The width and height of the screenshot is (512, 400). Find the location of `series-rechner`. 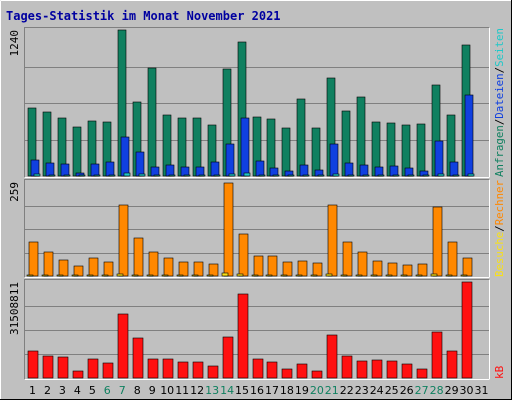

series-rechner is located at coordinates (247, 274).